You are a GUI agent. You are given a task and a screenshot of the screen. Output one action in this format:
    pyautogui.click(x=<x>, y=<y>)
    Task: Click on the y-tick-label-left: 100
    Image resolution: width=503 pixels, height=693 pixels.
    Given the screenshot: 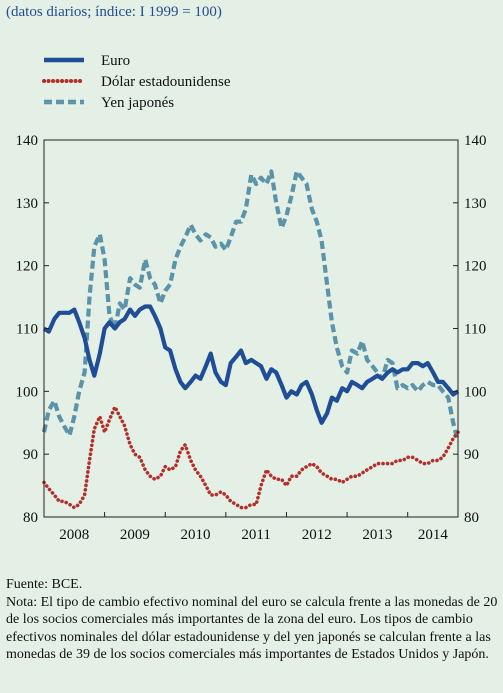 What is the action you would take?
    pyautogui.click(x=27, y=392)
    